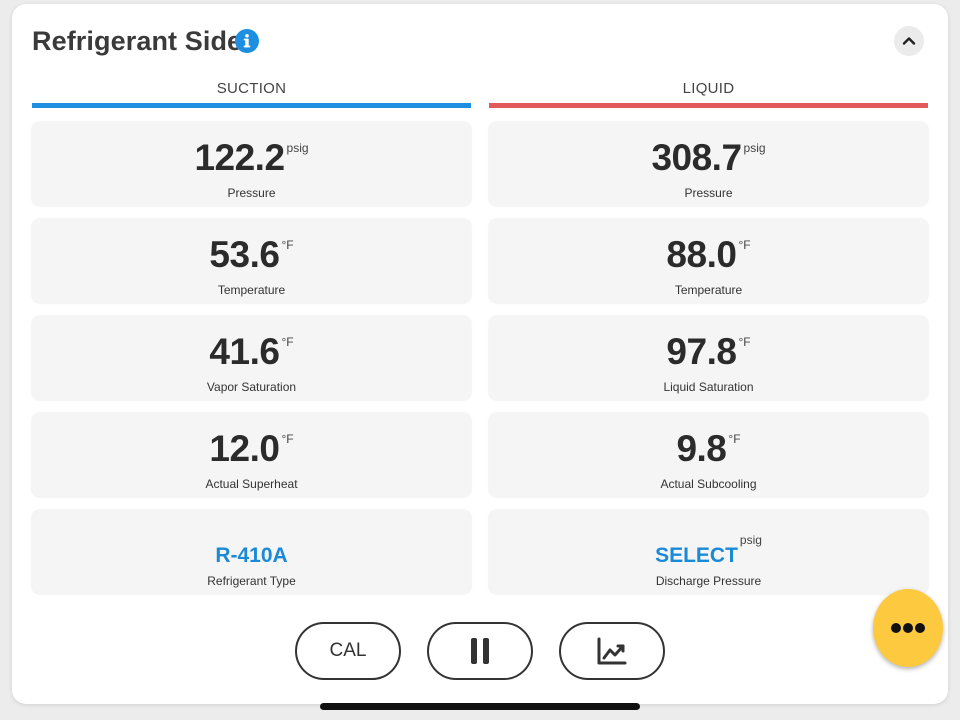 The width and height of the screenshot is (960, 720). I want to click on tile-value: 88.0, so click(701, 254).